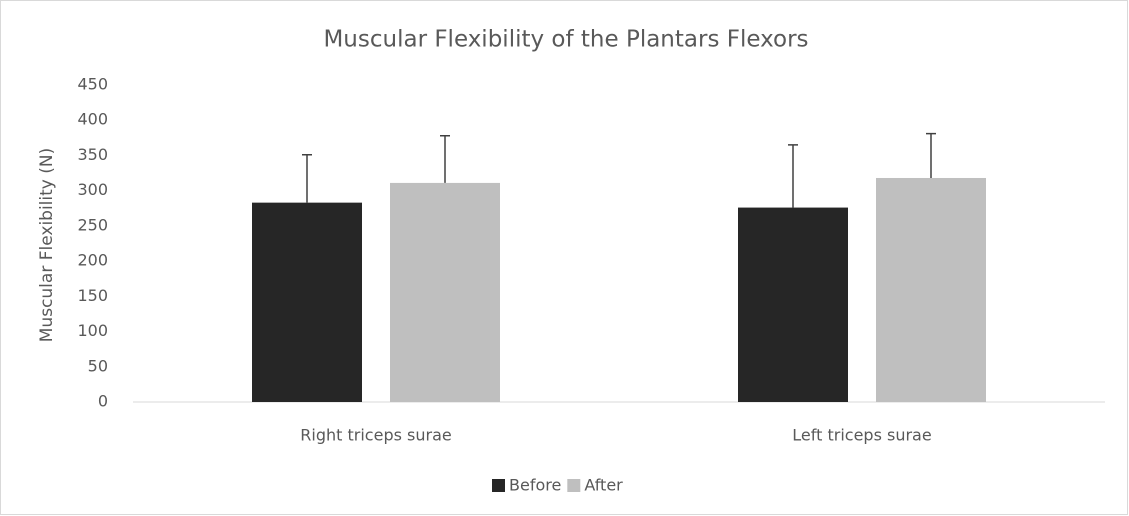  I want to click on y-tick-label: 250, so click(92, 224).